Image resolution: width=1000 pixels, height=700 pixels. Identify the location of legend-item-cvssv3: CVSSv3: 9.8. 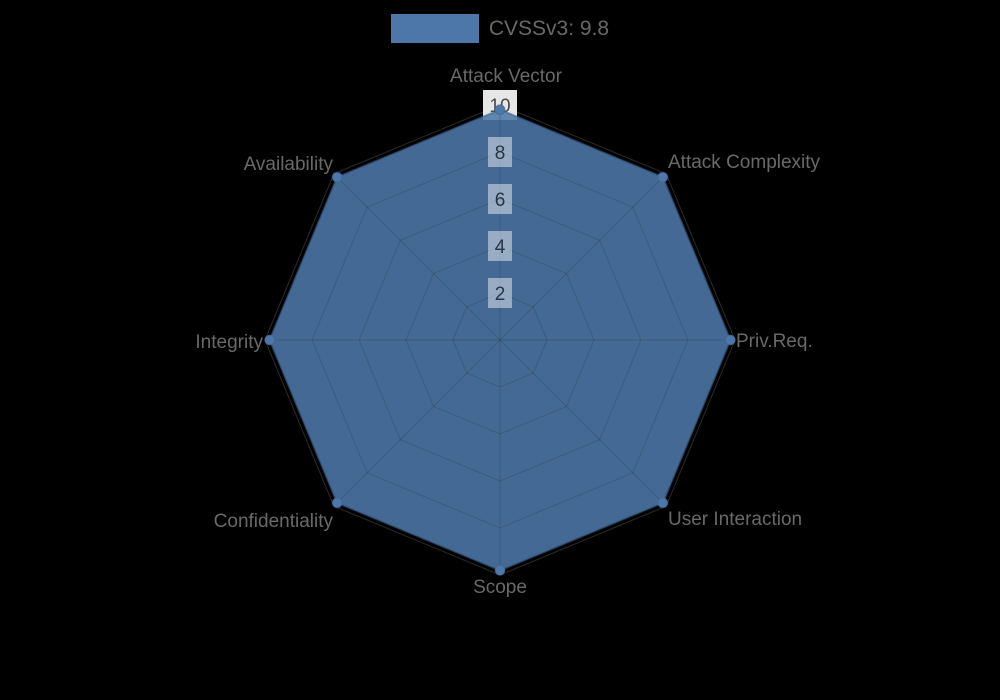
(500, 28).